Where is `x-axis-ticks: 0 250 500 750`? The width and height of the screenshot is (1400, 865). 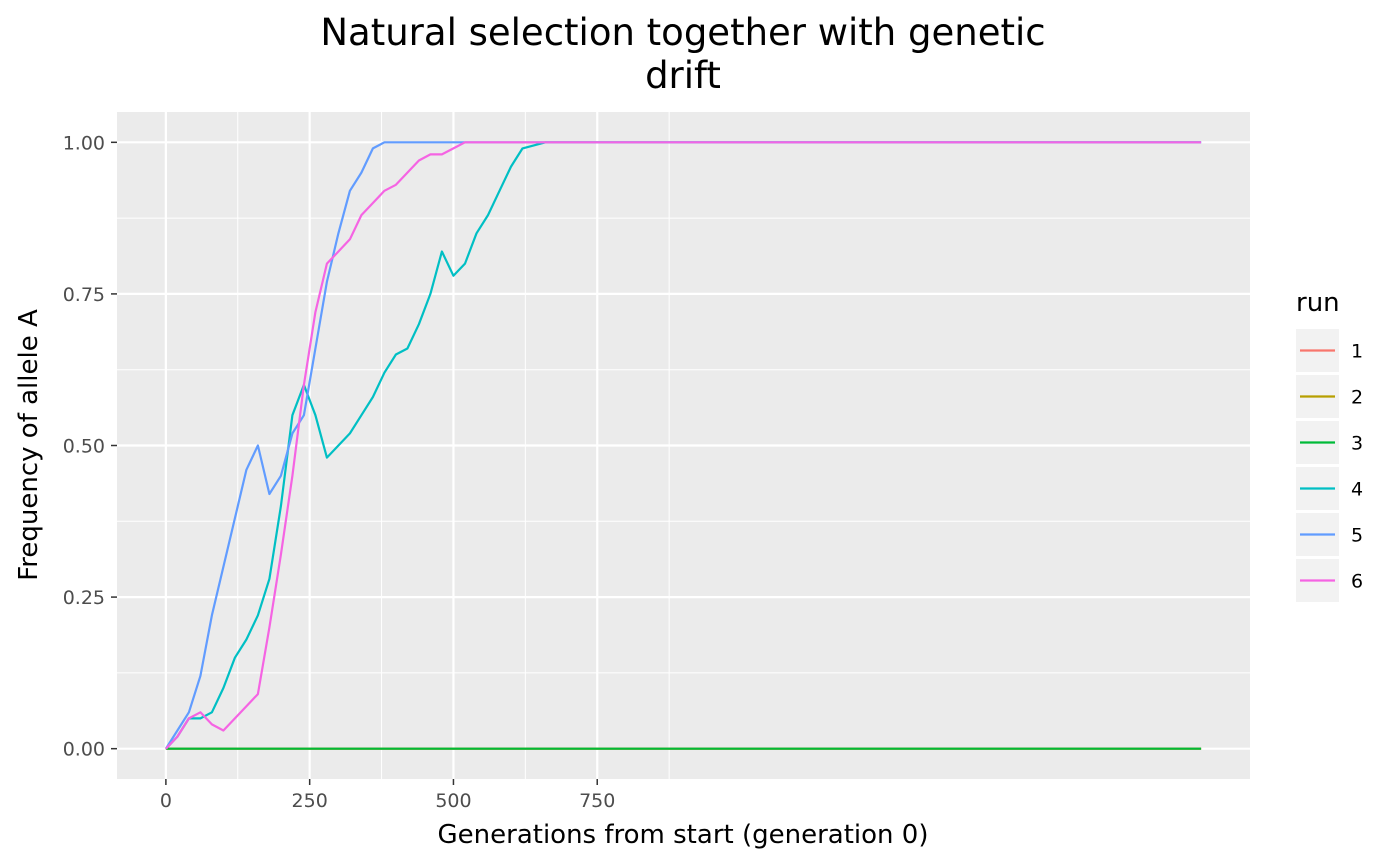
x-axis-ticks: 0 250 500 750 is located at coordinates (387, 795).